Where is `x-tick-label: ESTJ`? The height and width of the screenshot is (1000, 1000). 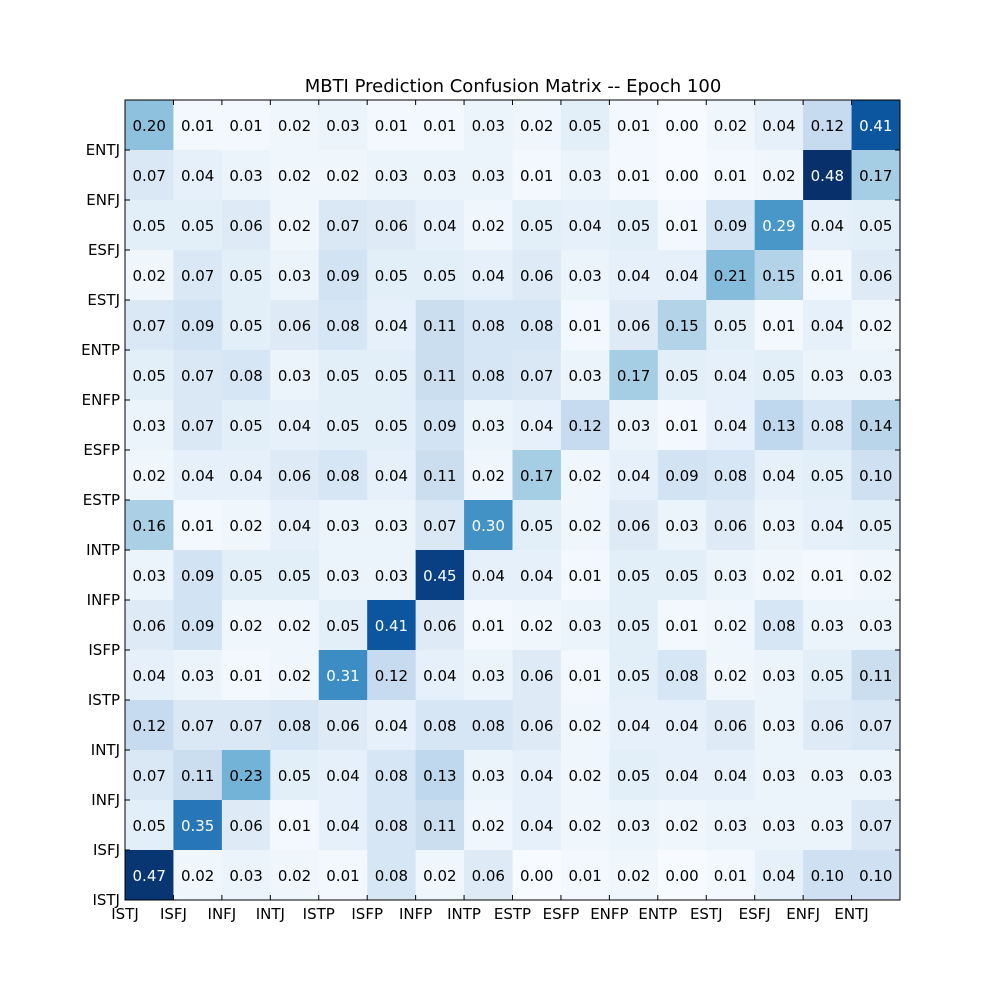 x-tick-label: ESTJ is located at coordinates (706, 914).